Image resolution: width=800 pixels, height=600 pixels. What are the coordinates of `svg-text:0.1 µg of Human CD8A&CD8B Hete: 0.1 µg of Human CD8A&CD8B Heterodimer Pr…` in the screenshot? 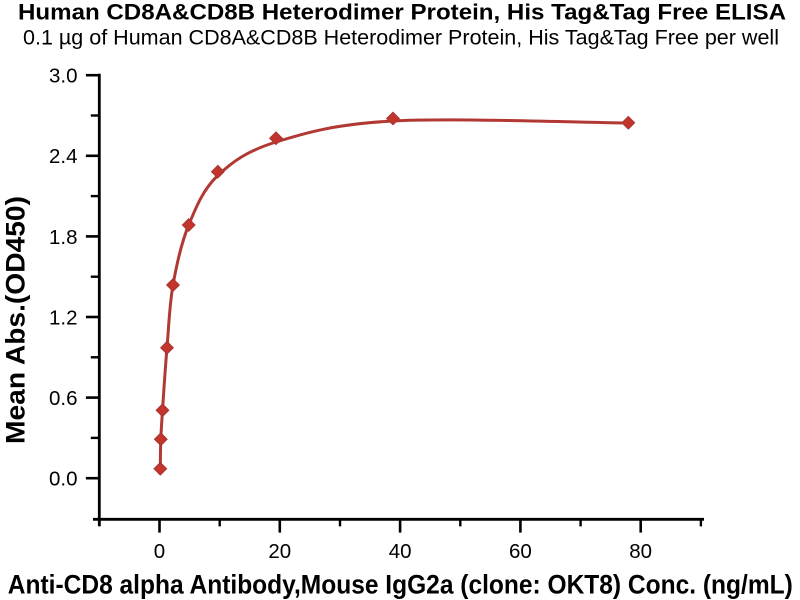 It's located at (401, 38).